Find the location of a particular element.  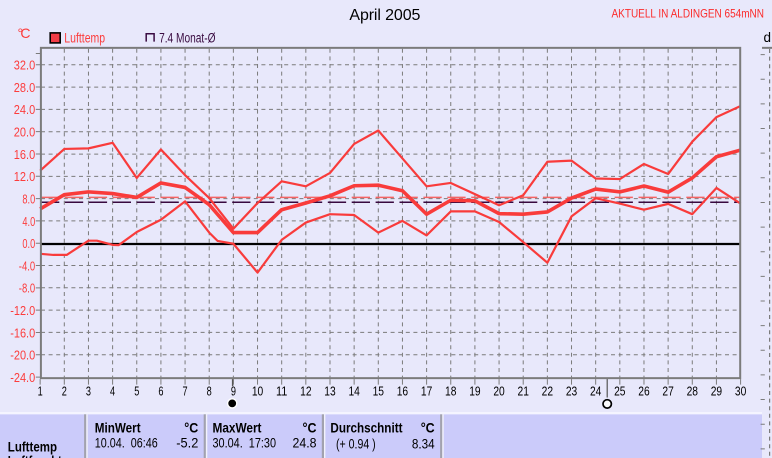

svg-text: 8.0 is located at coordinates (28, 198).